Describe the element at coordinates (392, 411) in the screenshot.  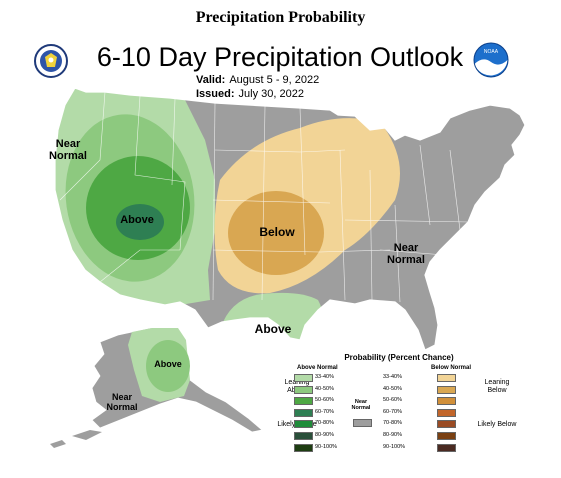
I see `legend-below-bin-label: 60-70%` at that location.